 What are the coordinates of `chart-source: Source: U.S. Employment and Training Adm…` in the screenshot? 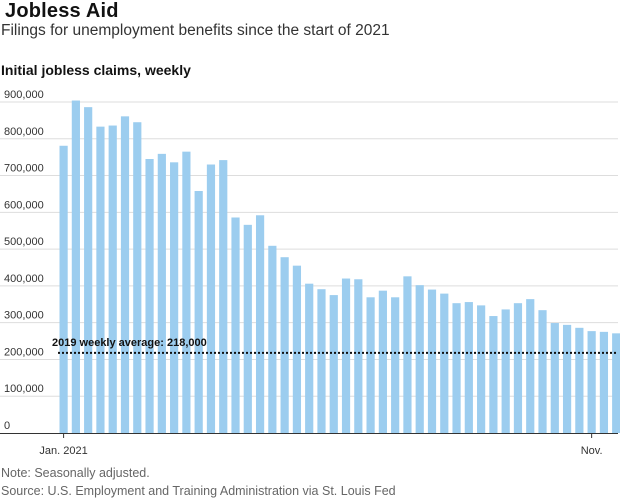 It's located at (198, 491).